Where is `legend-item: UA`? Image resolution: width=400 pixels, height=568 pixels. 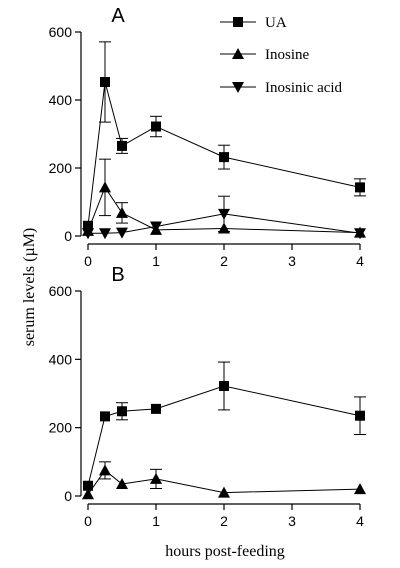
legend-item: UA is located at coordinates (253, 23).